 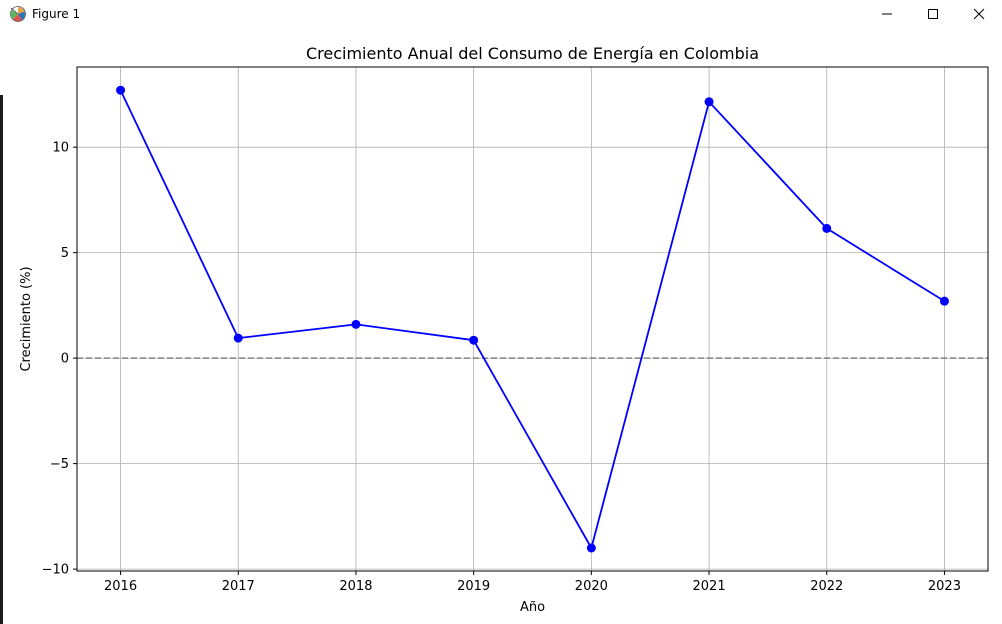 I want to click on y-tick-label: −10, so click(x=55, y=570).